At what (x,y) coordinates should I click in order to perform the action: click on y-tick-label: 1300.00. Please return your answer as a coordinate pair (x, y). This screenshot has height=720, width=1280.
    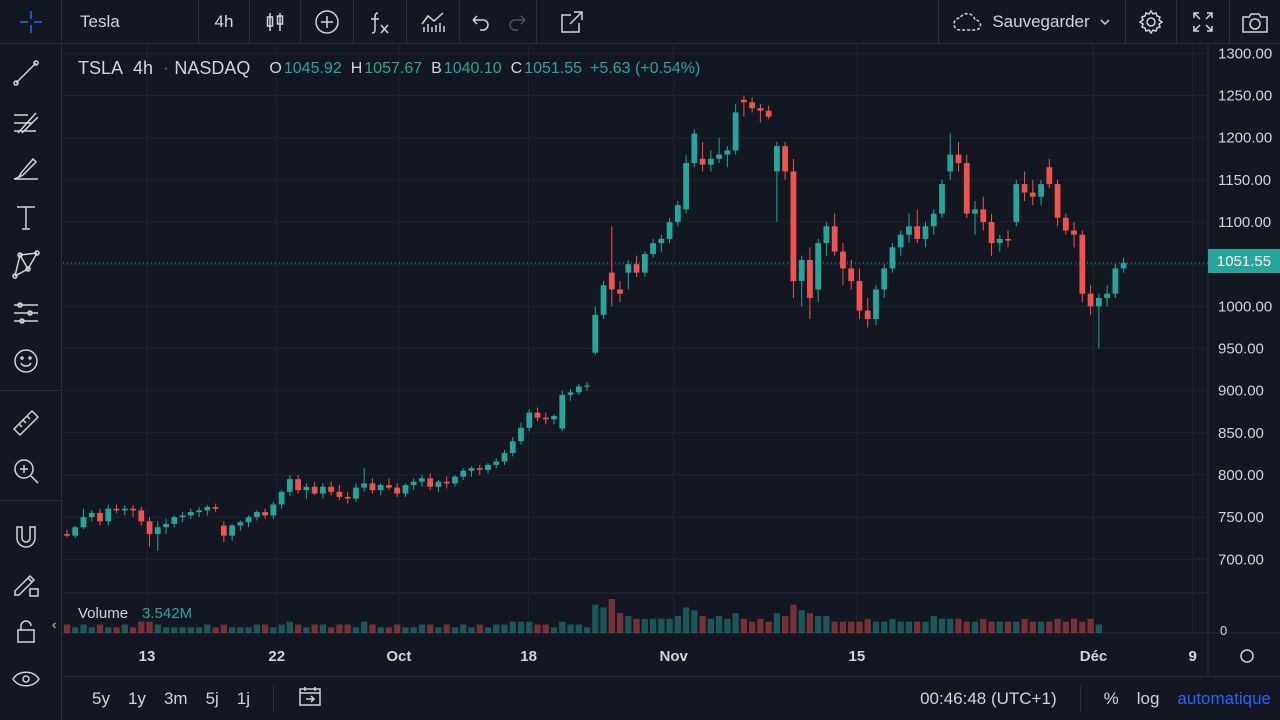
    Looking at the image, I should click on (1245, 53).